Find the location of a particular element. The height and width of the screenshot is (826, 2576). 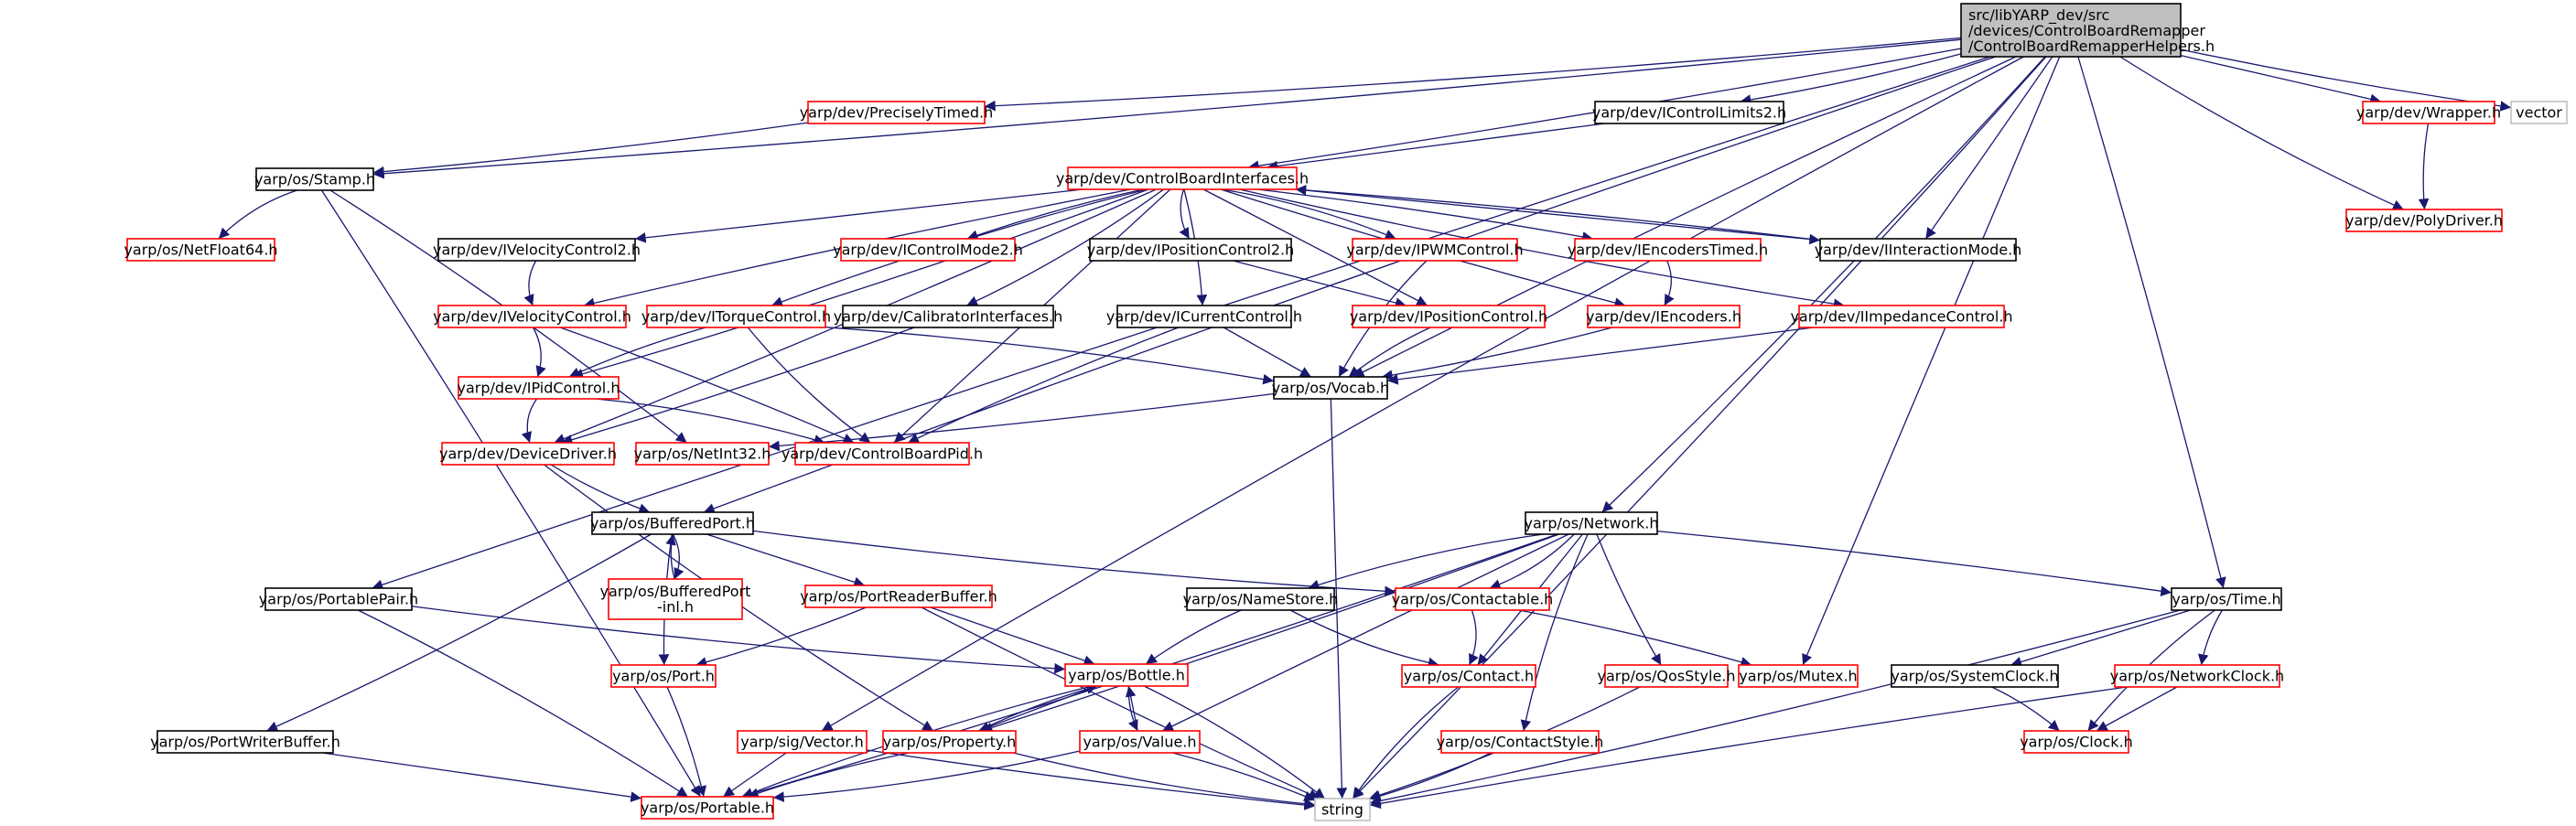

node-sig-vector: yarp/sig/Vector.h is located at coordinates (802, 742).